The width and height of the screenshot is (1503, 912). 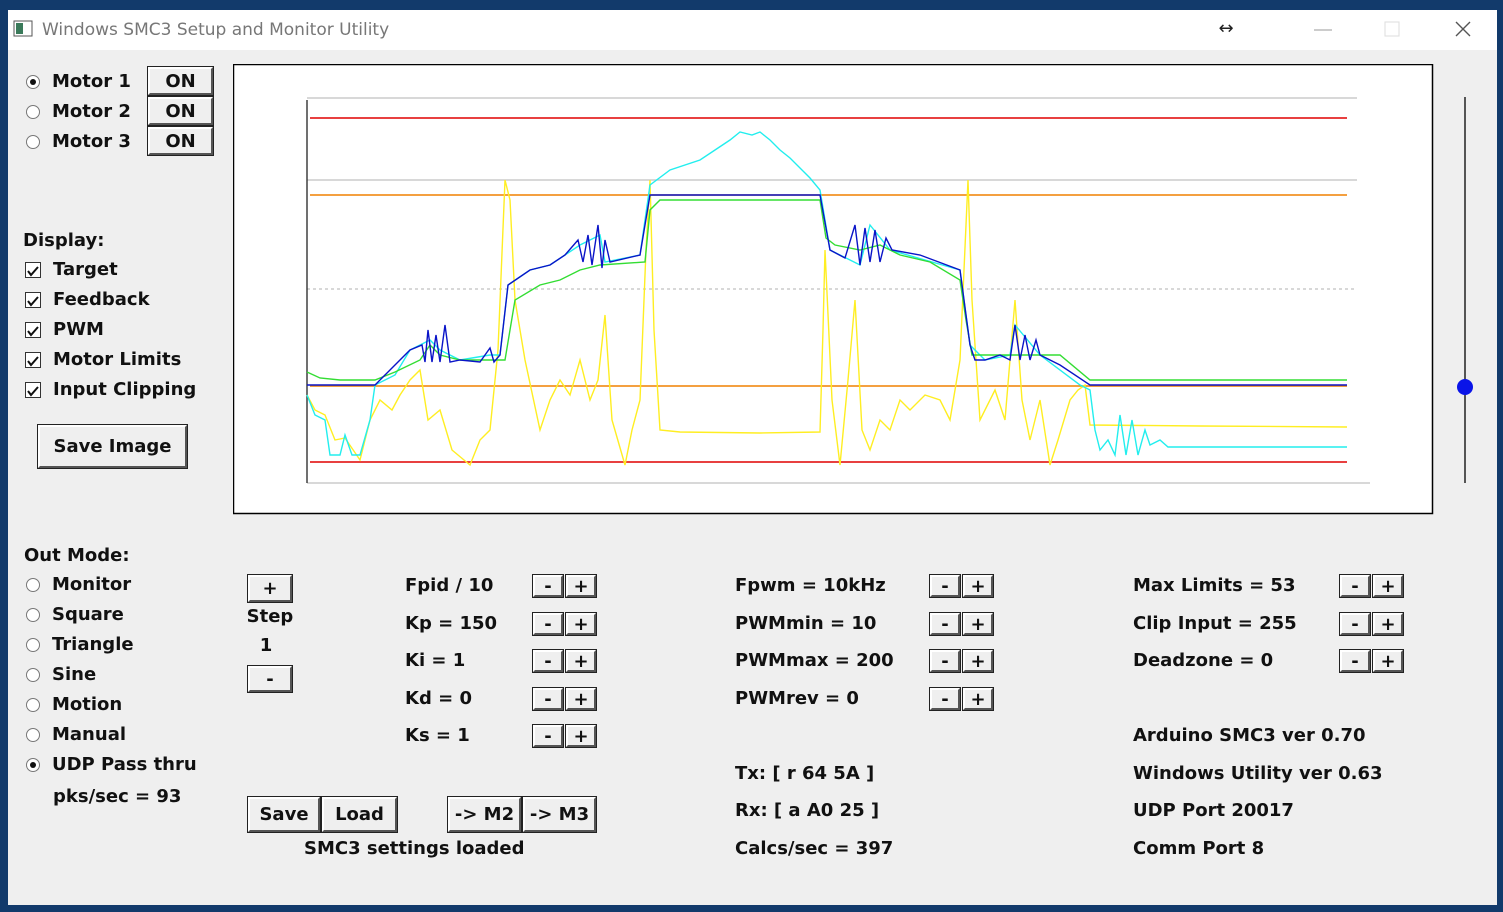 I want to click on motor-label: Motor 3, so click(x=91, y=141).